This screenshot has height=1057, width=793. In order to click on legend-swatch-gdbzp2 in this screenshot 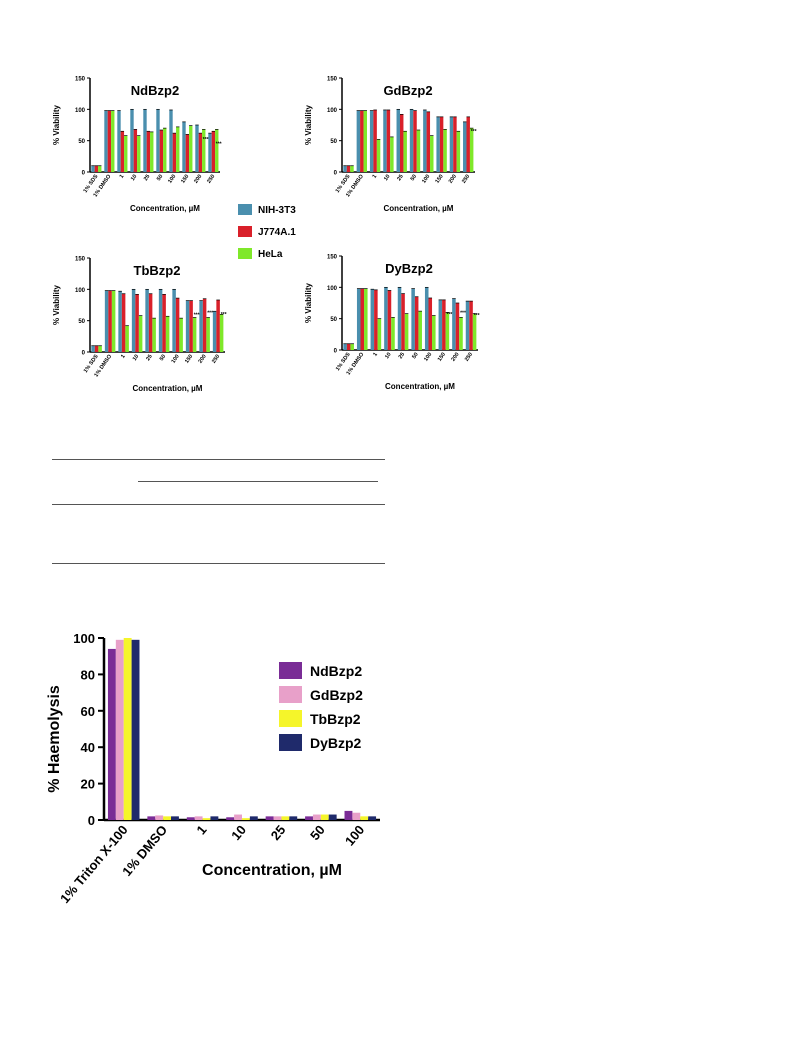, I will do `click(290, 694)`.